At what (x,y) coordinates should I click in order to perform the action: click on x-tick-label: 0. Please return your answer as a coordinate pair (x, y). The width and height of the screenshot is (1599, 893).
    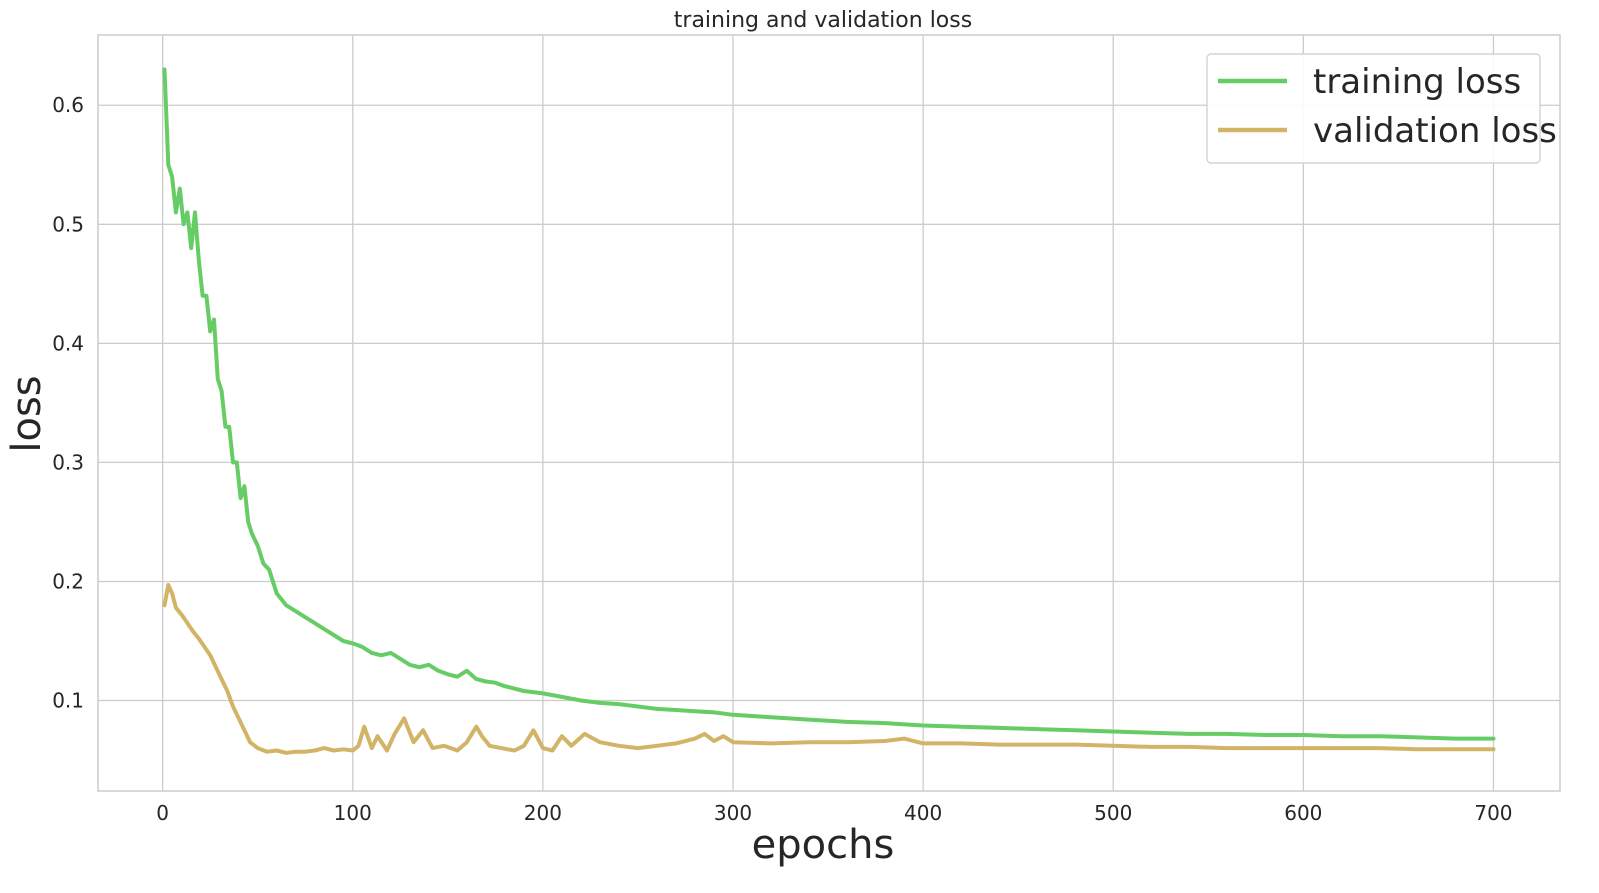
    Looking at the image, I should click on (162, 813).